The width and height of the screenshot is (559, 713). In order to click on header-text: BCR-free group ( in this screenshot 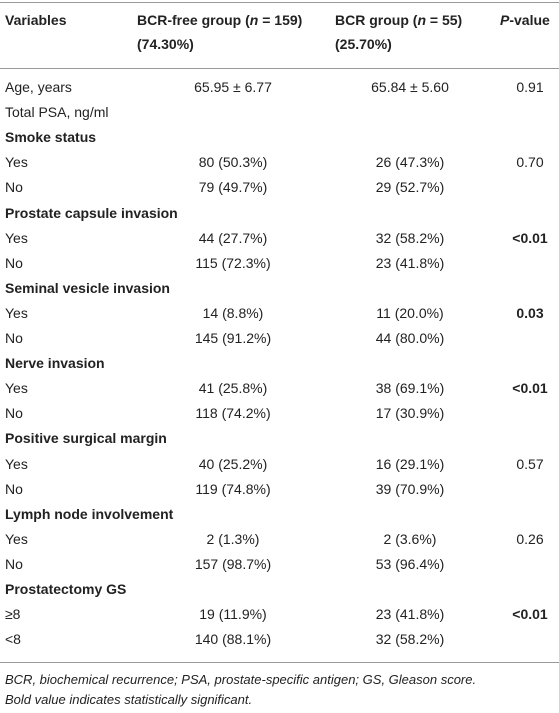, I will do `click(193, 20)`.